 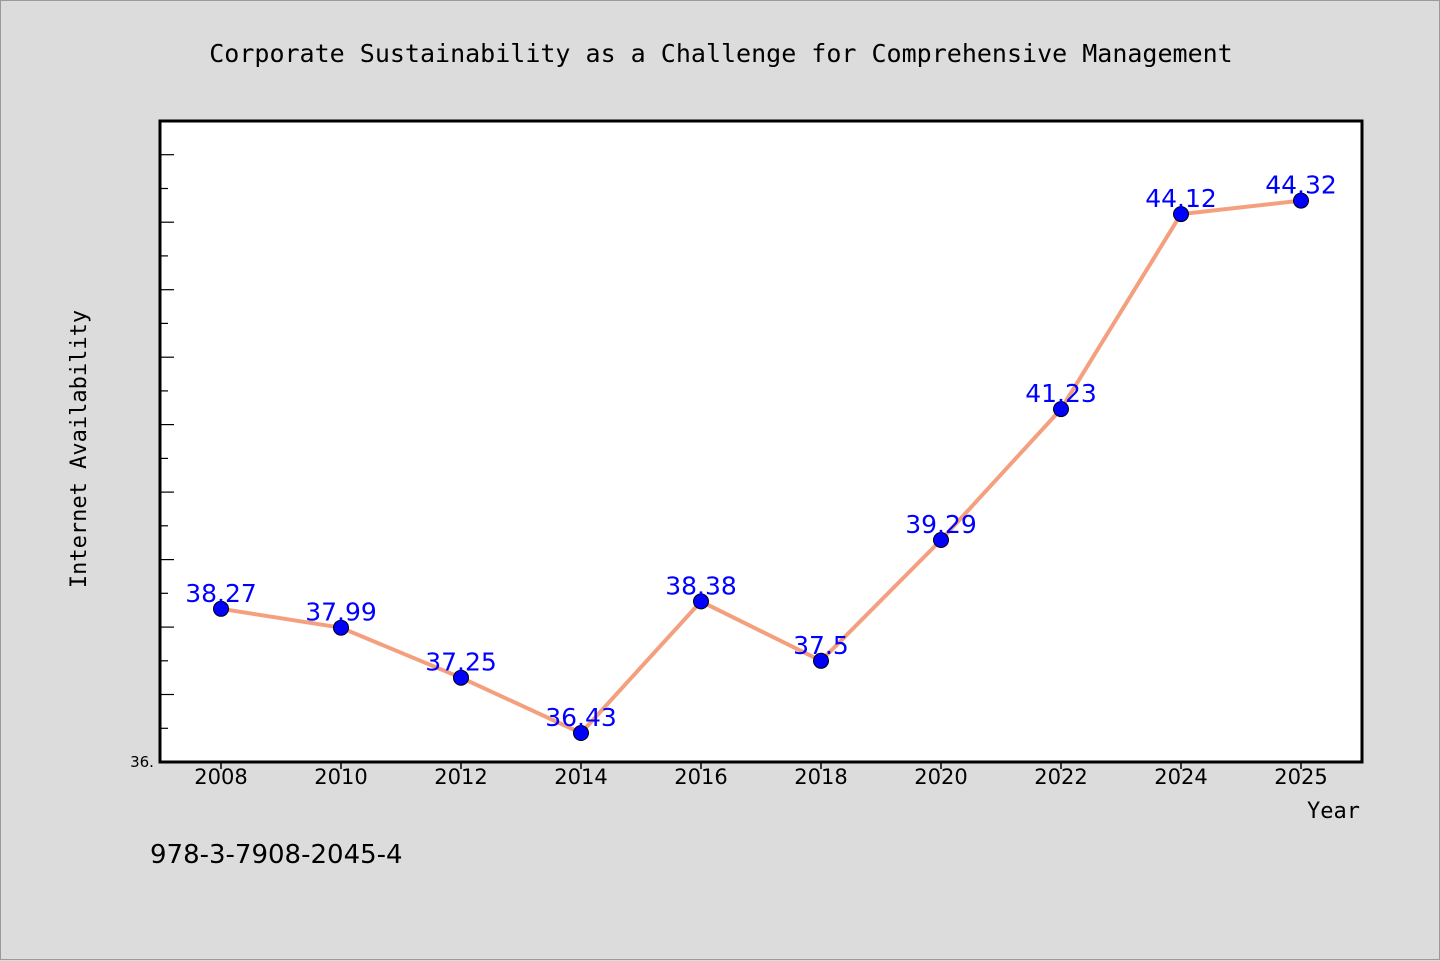 I want to click on data-label: 38.27, so click(x=221, y=593).